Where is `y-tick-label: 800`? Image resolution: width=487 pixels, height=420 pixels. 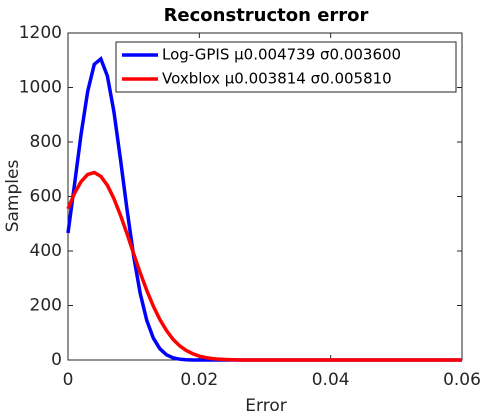 y-tick-label: 800 is located at coordinates (46, 142).